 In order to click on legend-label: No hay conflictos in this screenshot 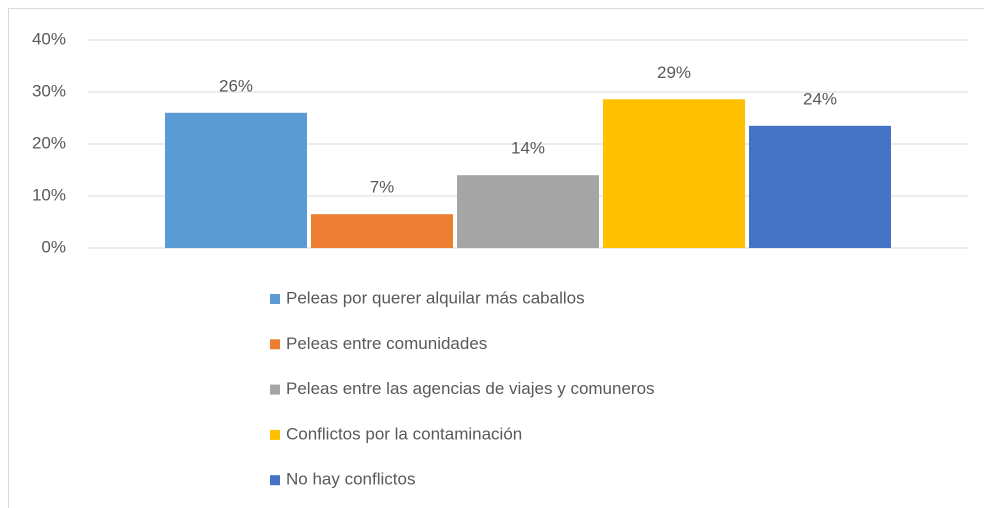, I will do `click(350, 479)`.